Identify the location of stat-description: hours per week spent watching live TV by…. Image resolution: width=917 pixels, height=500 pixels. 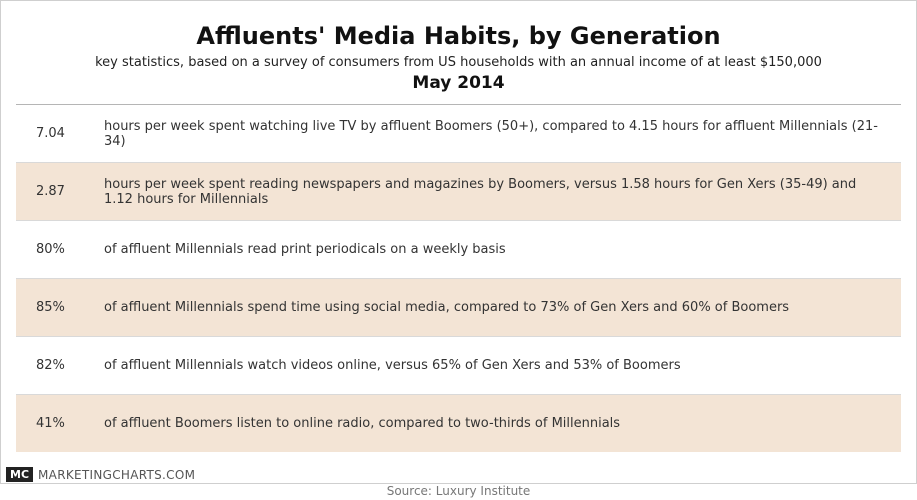
(491, 133).